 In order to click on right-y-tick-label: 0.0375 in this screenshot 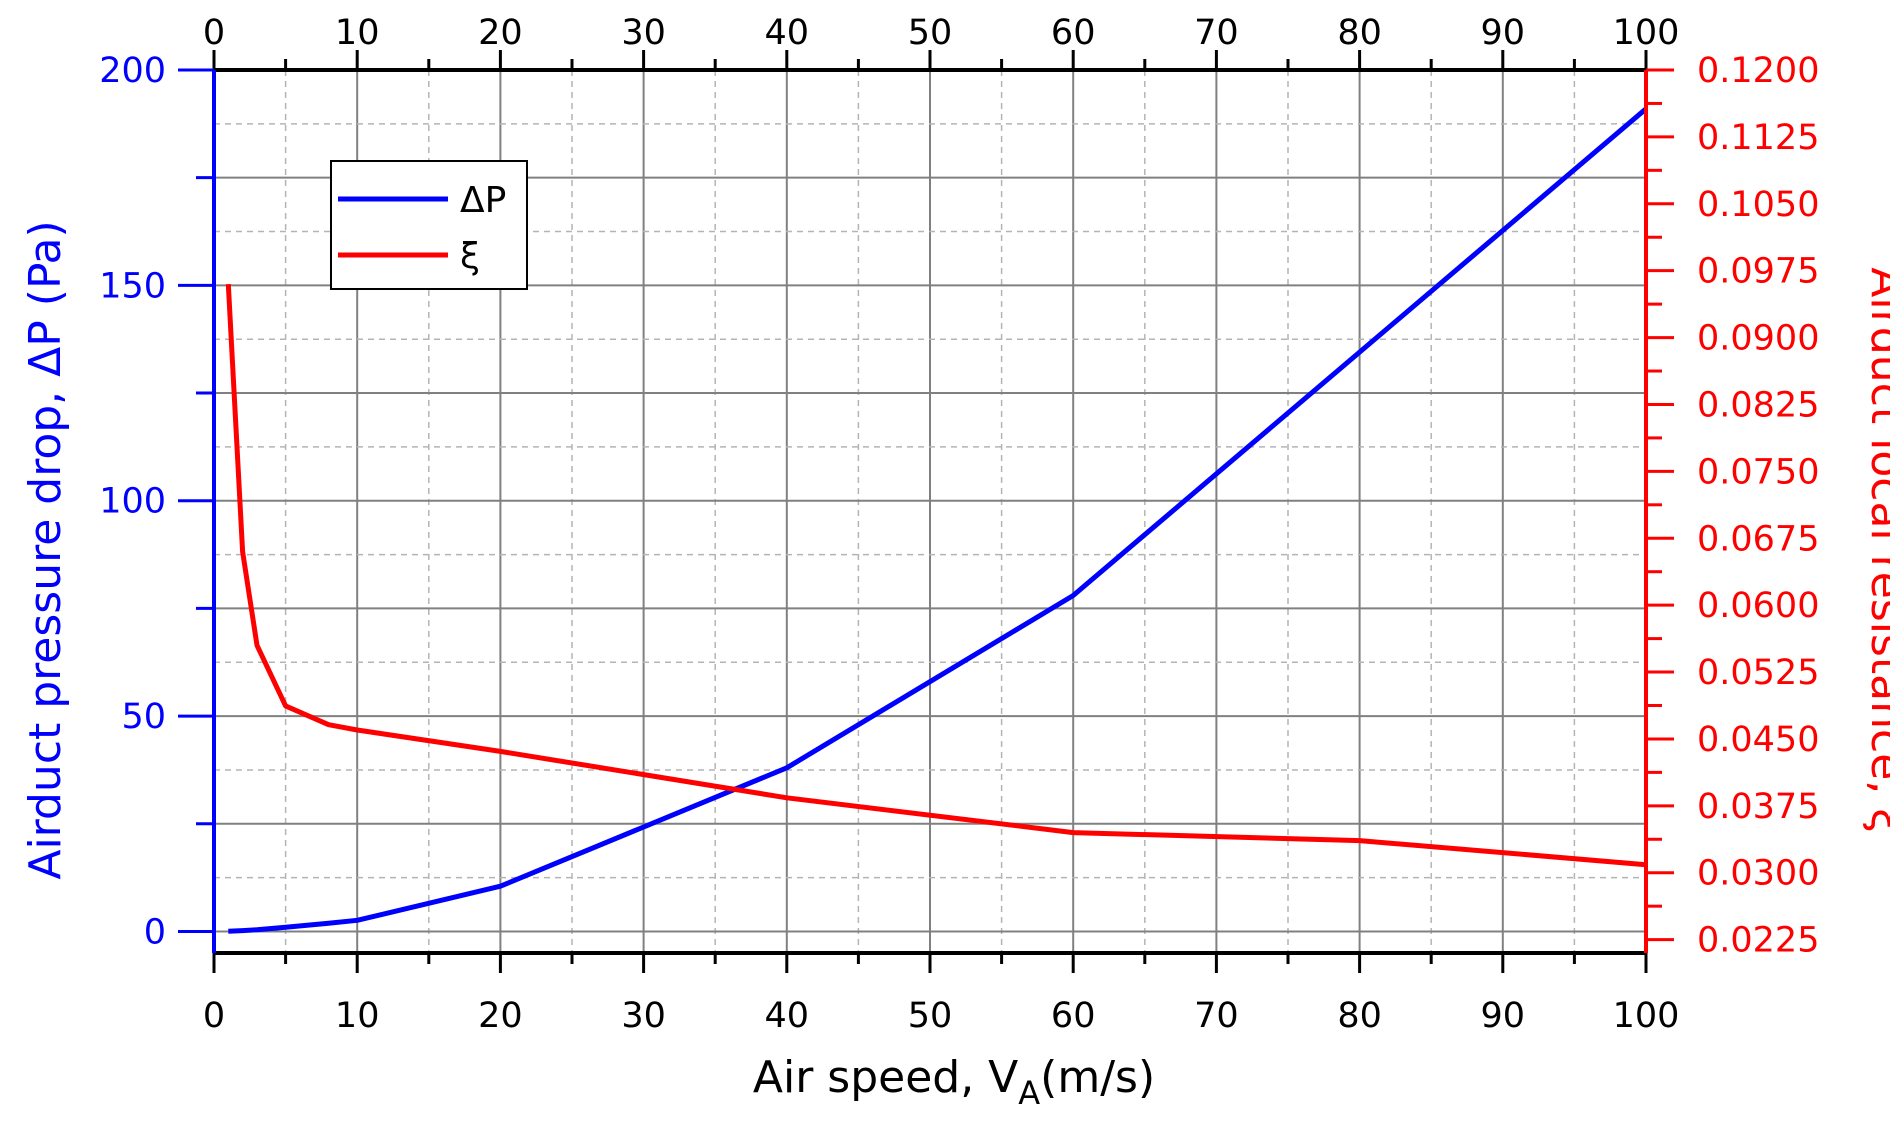, I will do `click(1758, 807)`.